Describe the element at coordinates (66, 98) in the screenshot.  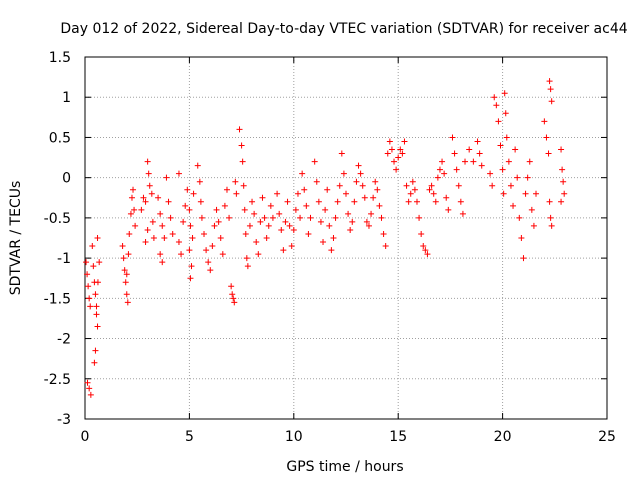
I see `y-tick-label: 1` at that location.